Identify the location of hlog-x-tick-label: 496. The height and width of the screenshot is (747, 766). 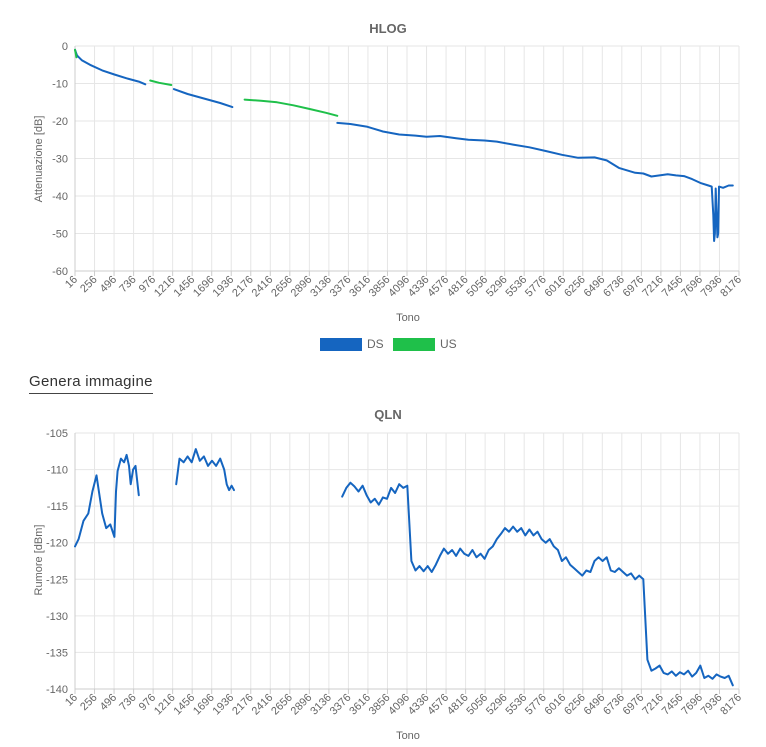
(108, 284).